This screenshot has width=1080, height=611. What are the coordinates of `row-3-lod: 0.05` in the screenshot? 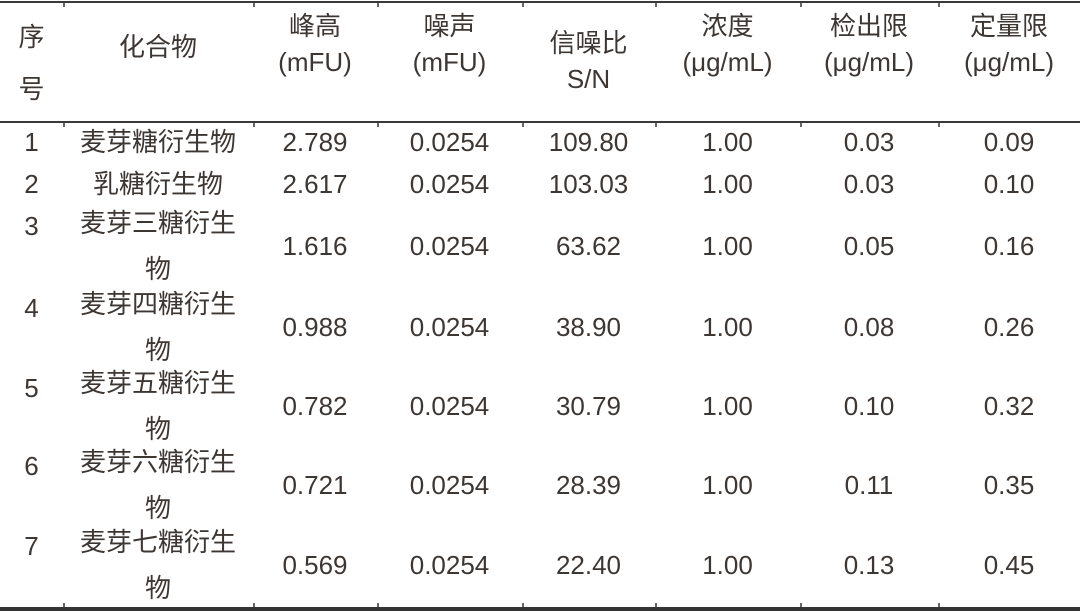 It's located at (869, 246).